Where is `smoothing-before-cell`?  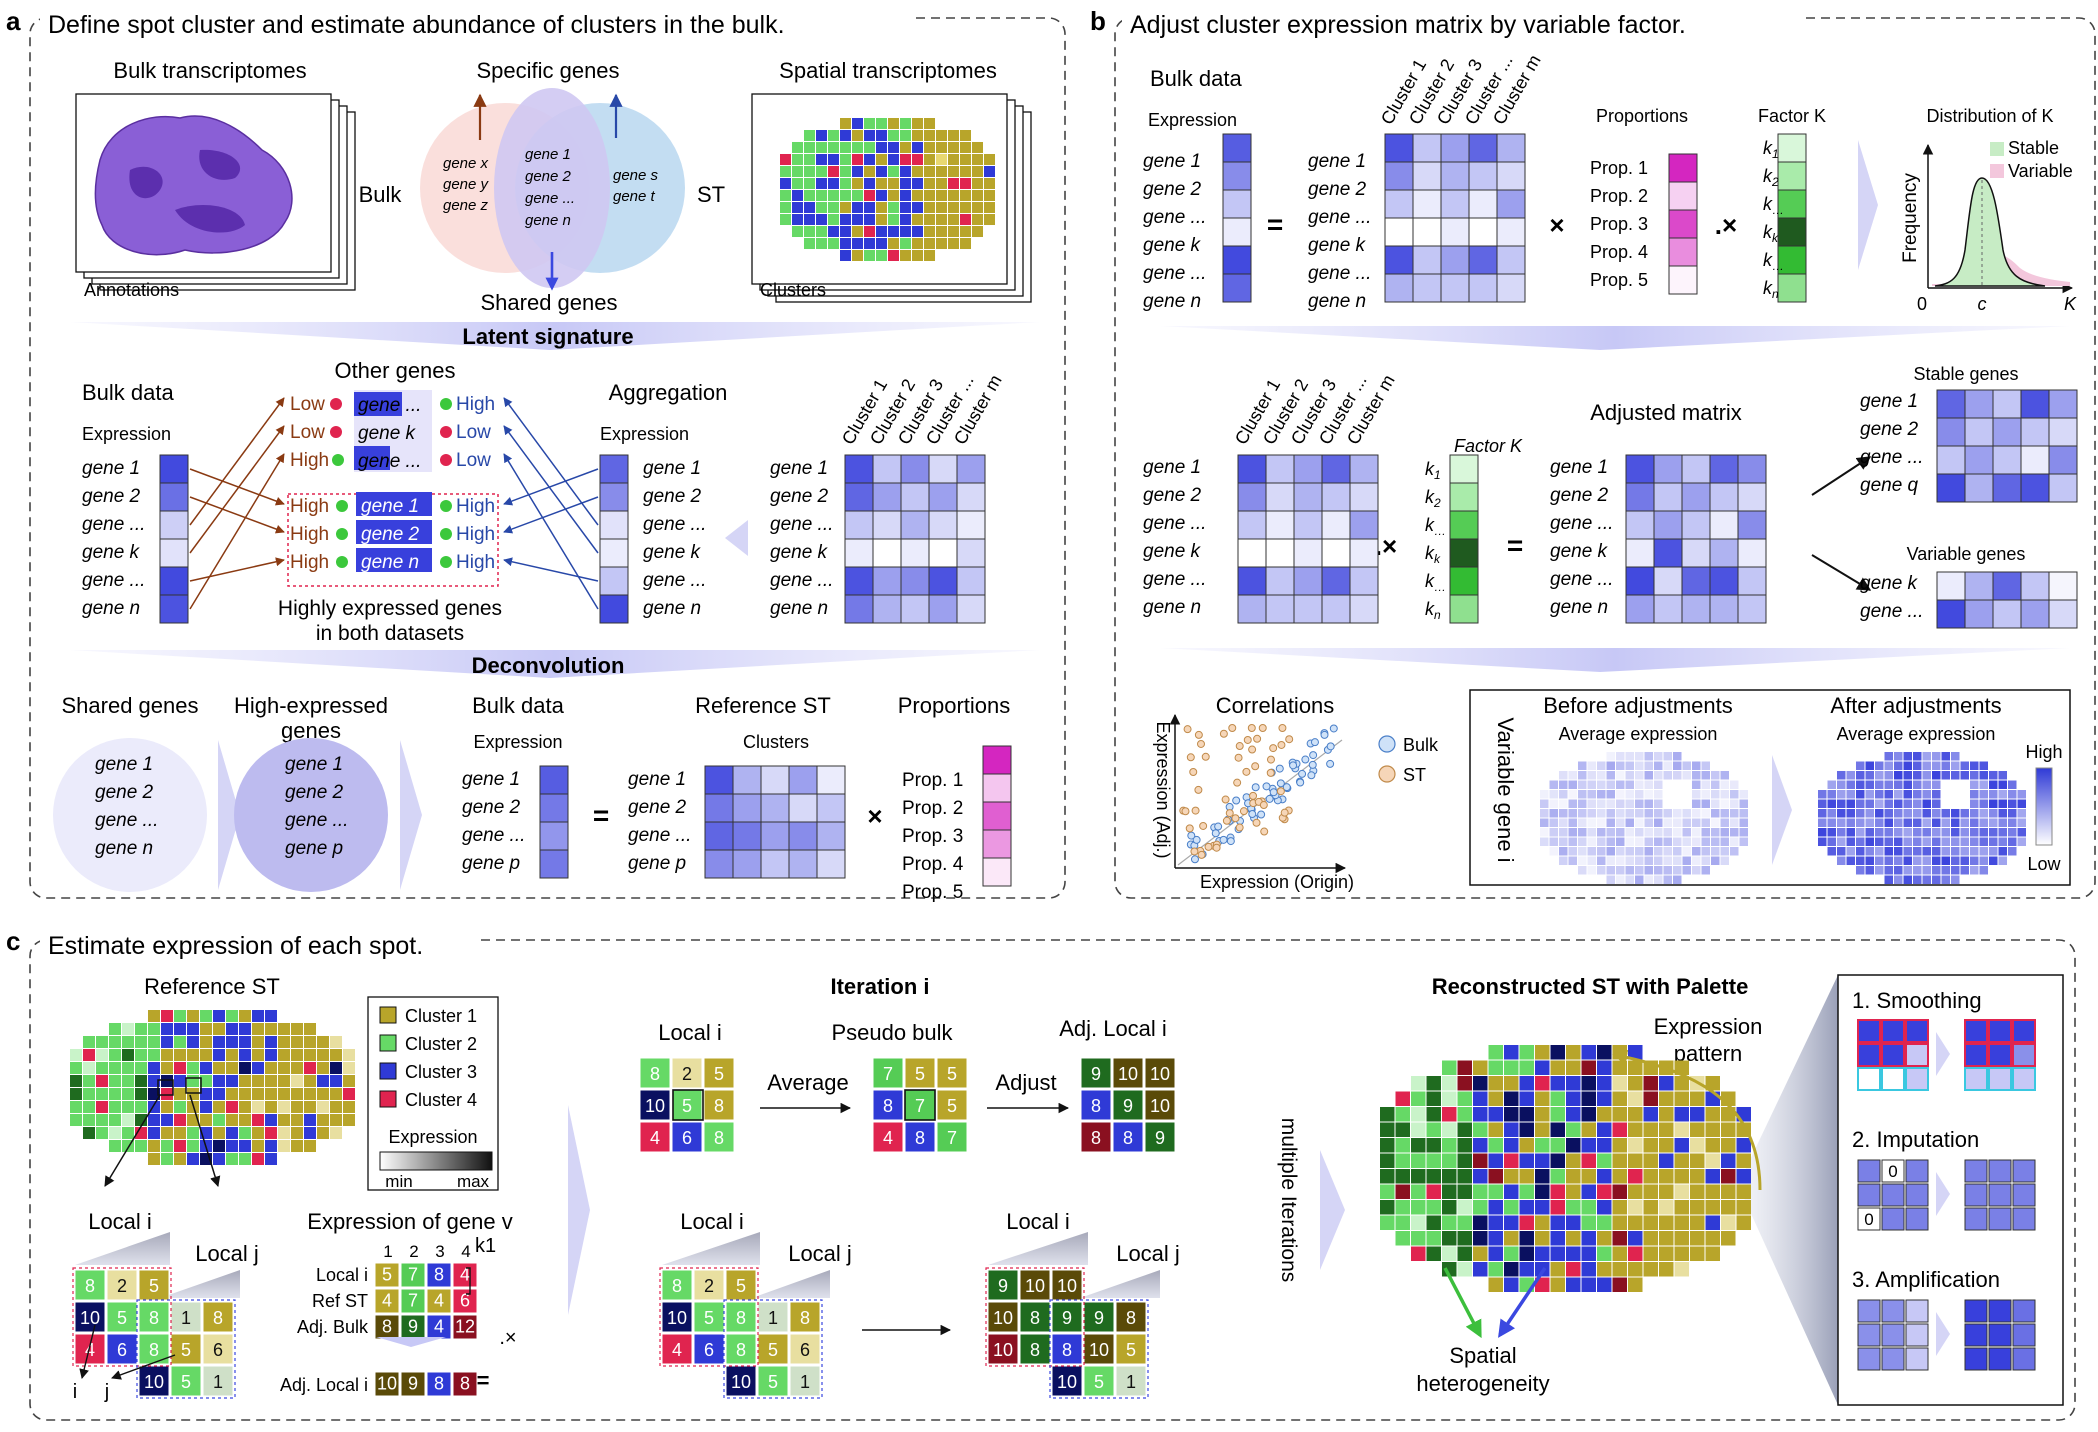
smoothing-before-cell is located at coordinates (1869, 1031).